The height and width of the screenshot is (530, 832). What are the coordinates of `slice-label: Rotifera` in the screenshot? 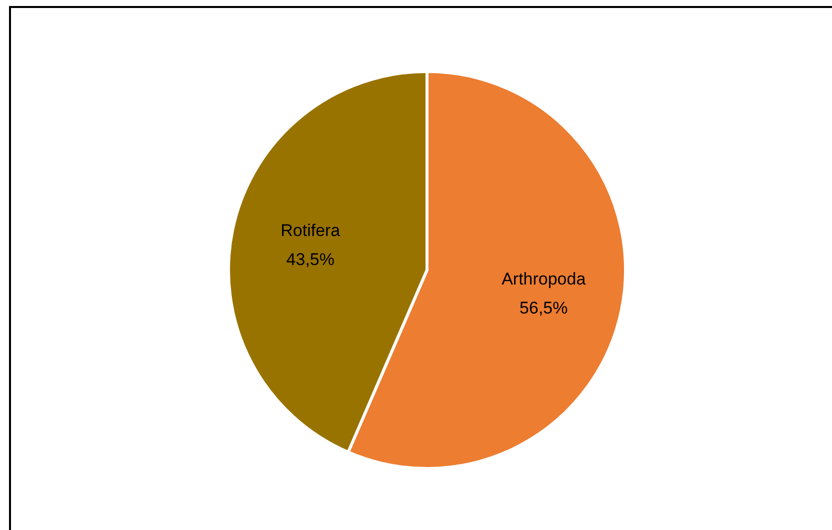 It's located at (310, 230).